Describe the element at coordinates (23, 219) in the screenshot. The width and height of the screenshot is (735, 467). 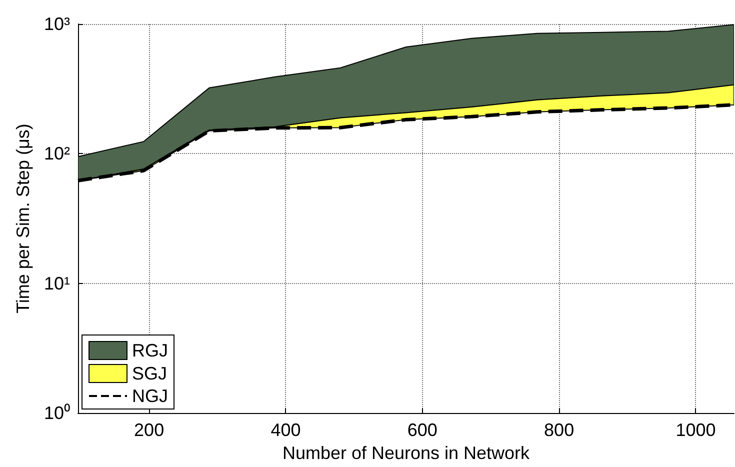
I see `y-axis-title: Time per Sim. Step (μs)` at that location.